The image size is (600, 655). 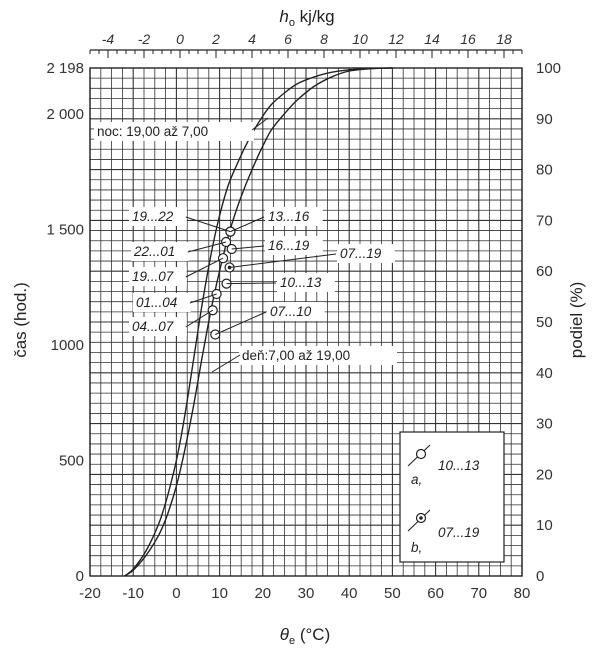 What do you see at coordinates (432, 39) in the screenshot?
I see `top-tick-label: 14` at bounding box center [432, 39].